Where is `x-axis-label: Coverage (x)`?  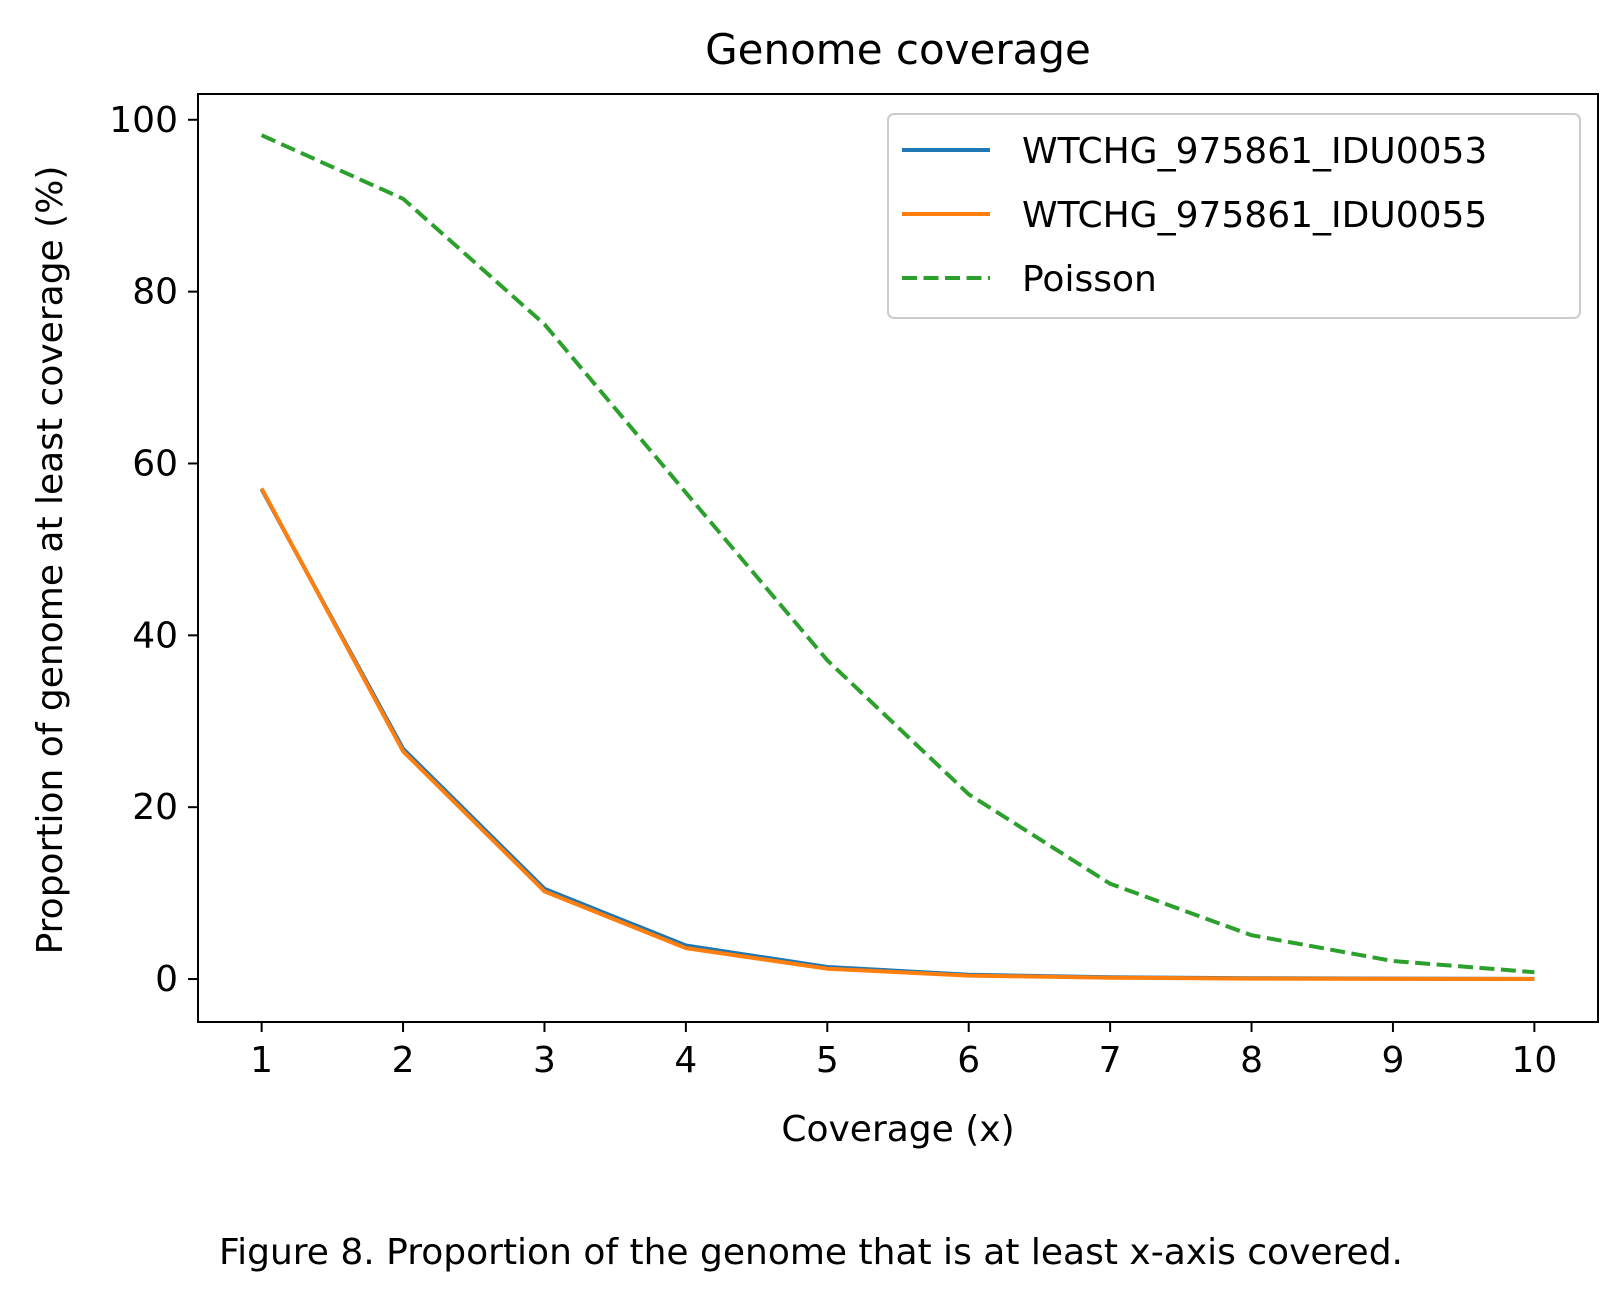
x-axis-label: Coverage (x) is located at coordinates (897, 1129).